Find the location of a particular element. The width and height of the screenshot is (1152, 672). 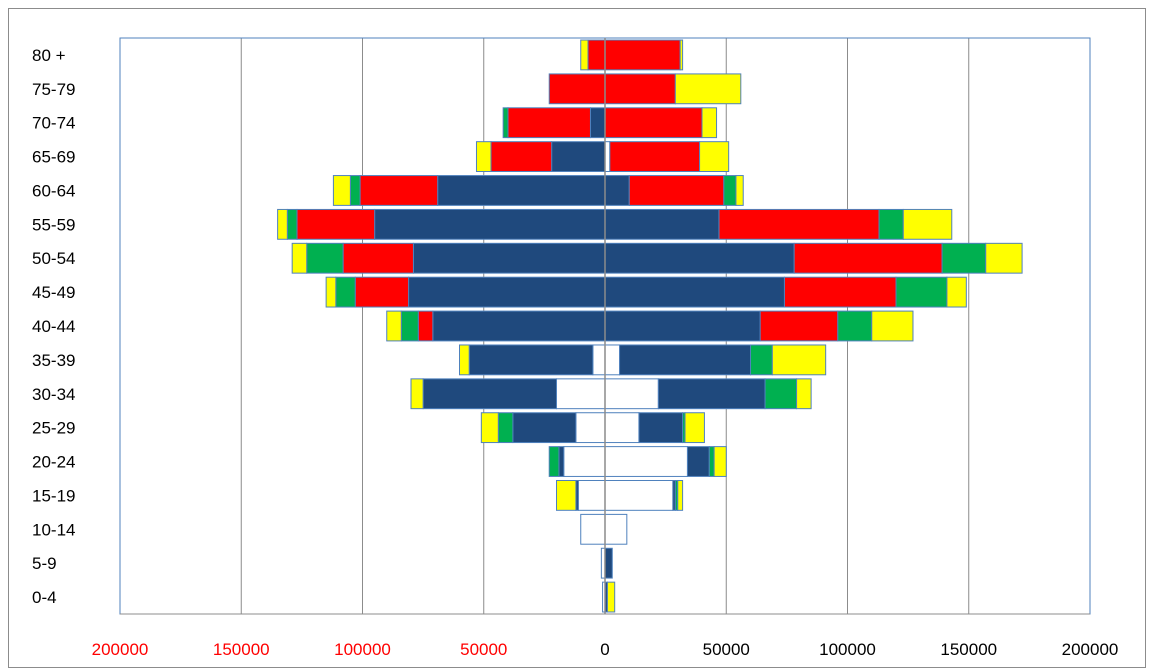

right-bar-30-34-white is located at coordinates (631, 394).